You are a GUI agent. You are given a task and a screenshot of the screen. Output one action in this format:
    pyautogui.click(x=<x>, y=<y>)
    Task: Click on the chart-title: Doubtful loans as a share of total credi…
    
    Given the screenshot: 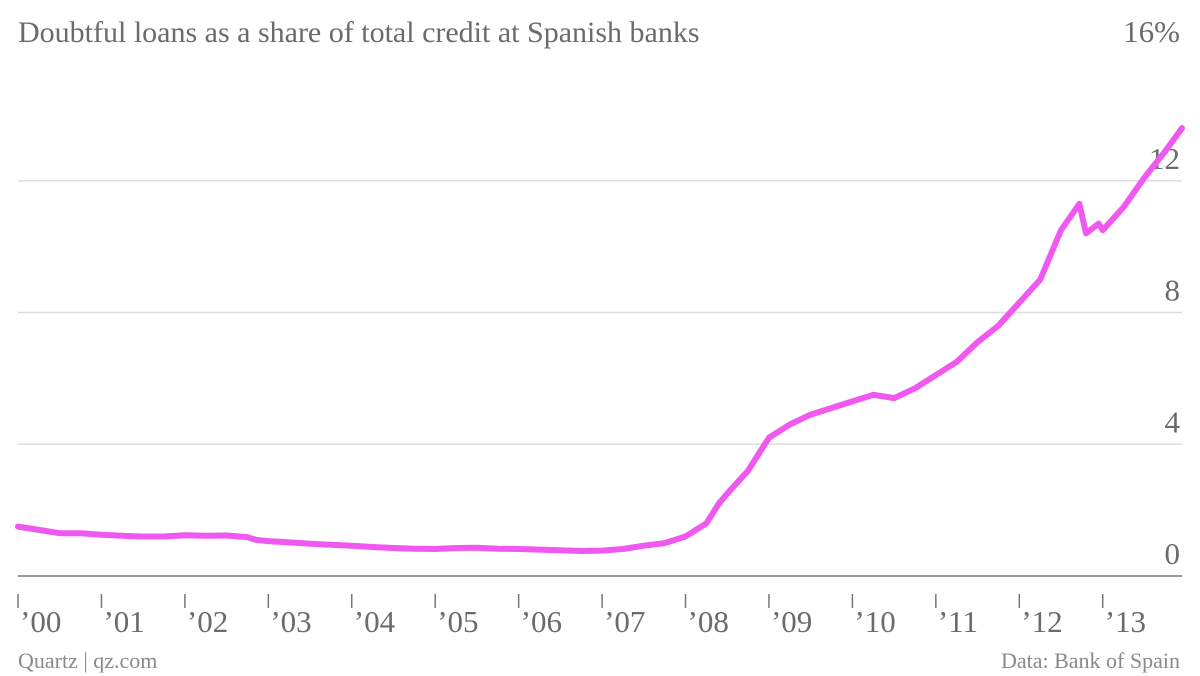 What is the action you would take?
    pyautogui.click(x=359, y=32)
    